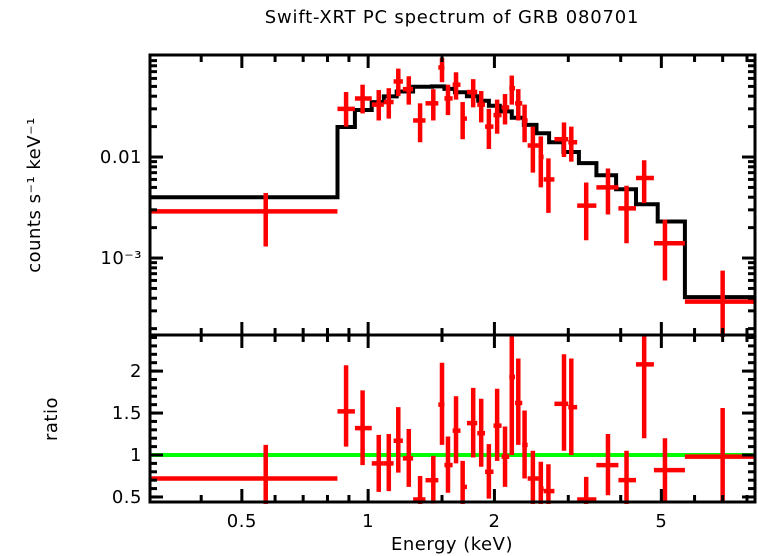  What do you see at coordinates (494, 521) in the screenshot?
I see `x-tick-label: 2` at bounding box center [494, 521].